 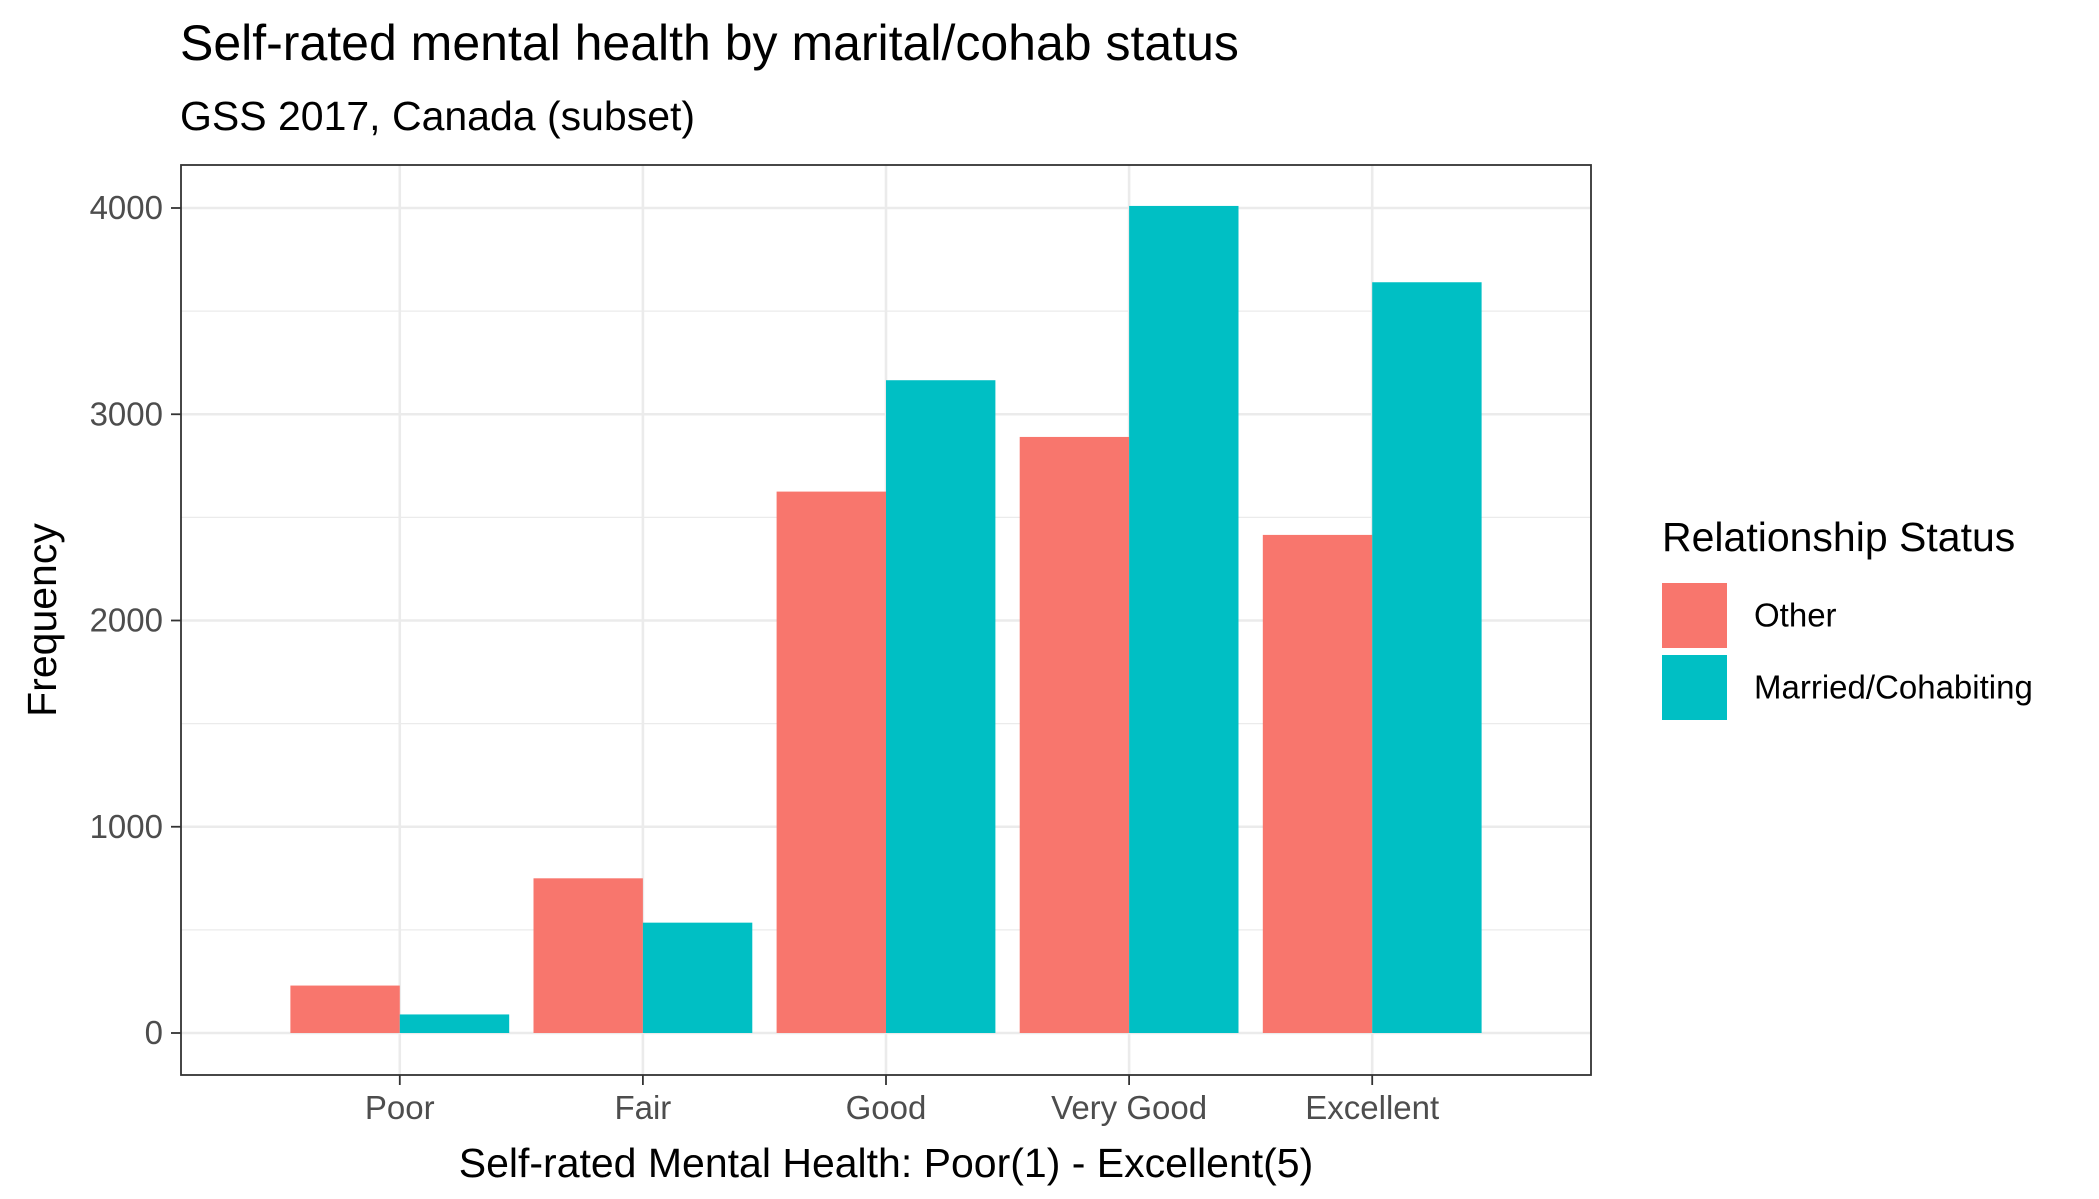 What do you see at coordinates (1184, 619) in the screenshot?
I see `bar-married-cohabiting-very-good` at bounding box center [1184, 619].